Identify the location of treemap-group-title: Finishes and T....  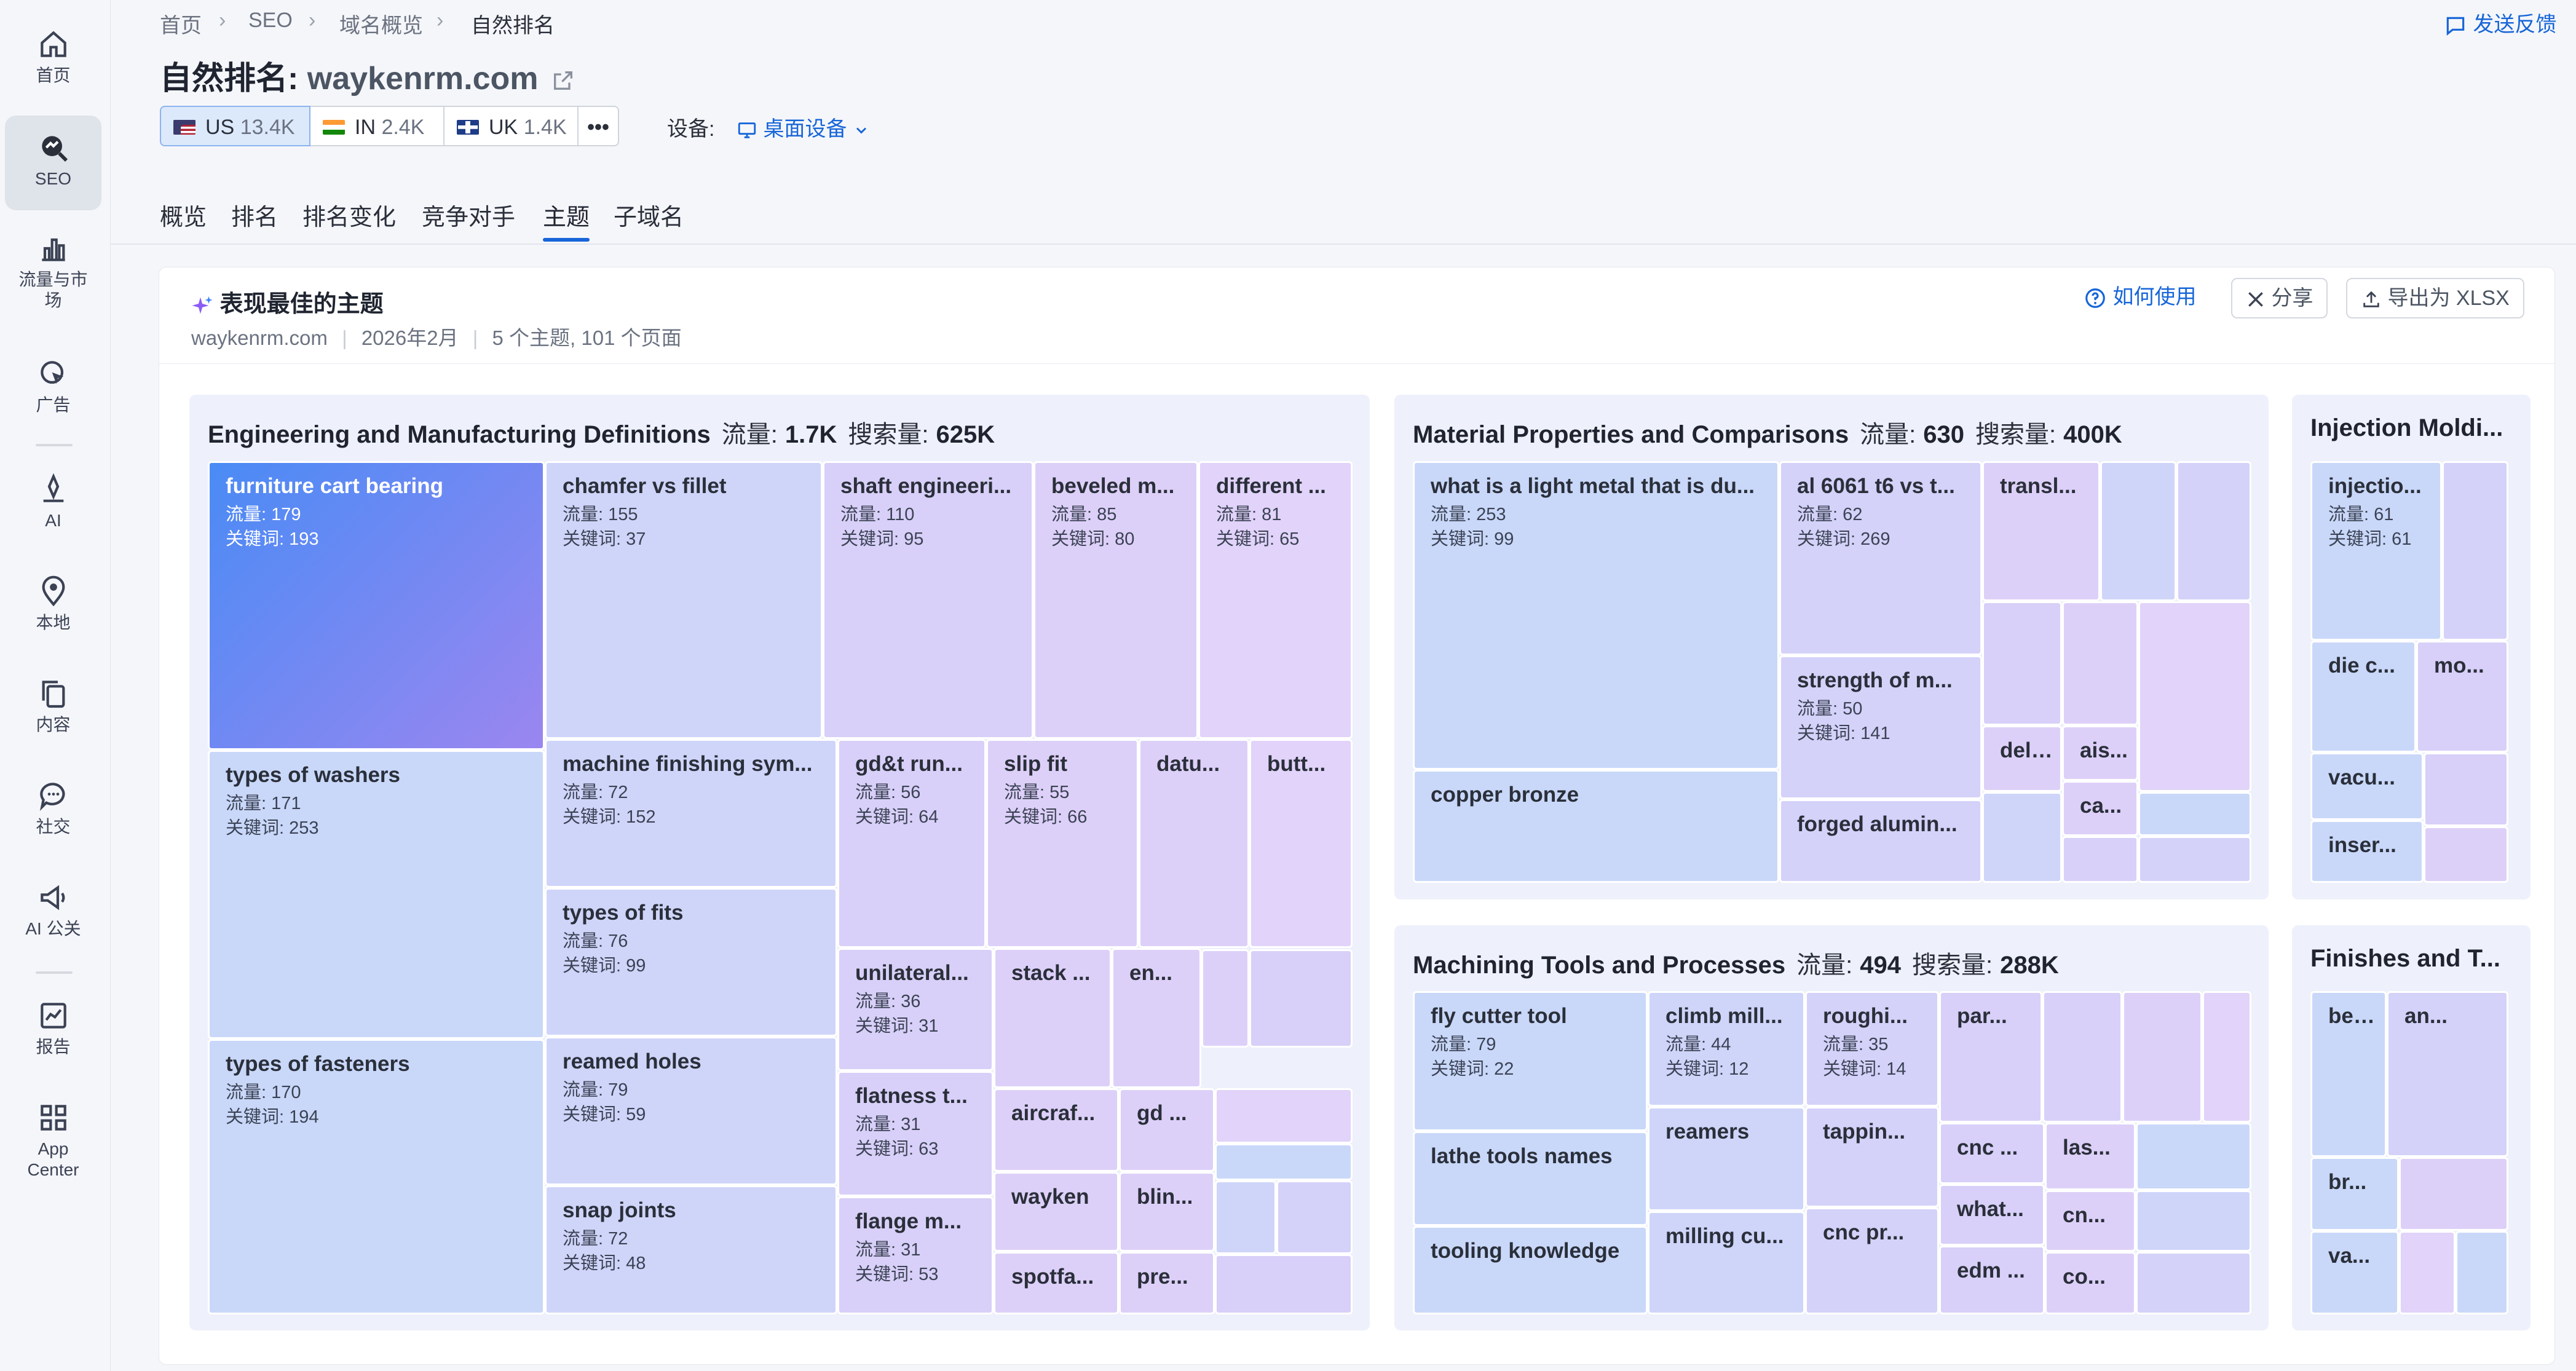
(2417, 959).